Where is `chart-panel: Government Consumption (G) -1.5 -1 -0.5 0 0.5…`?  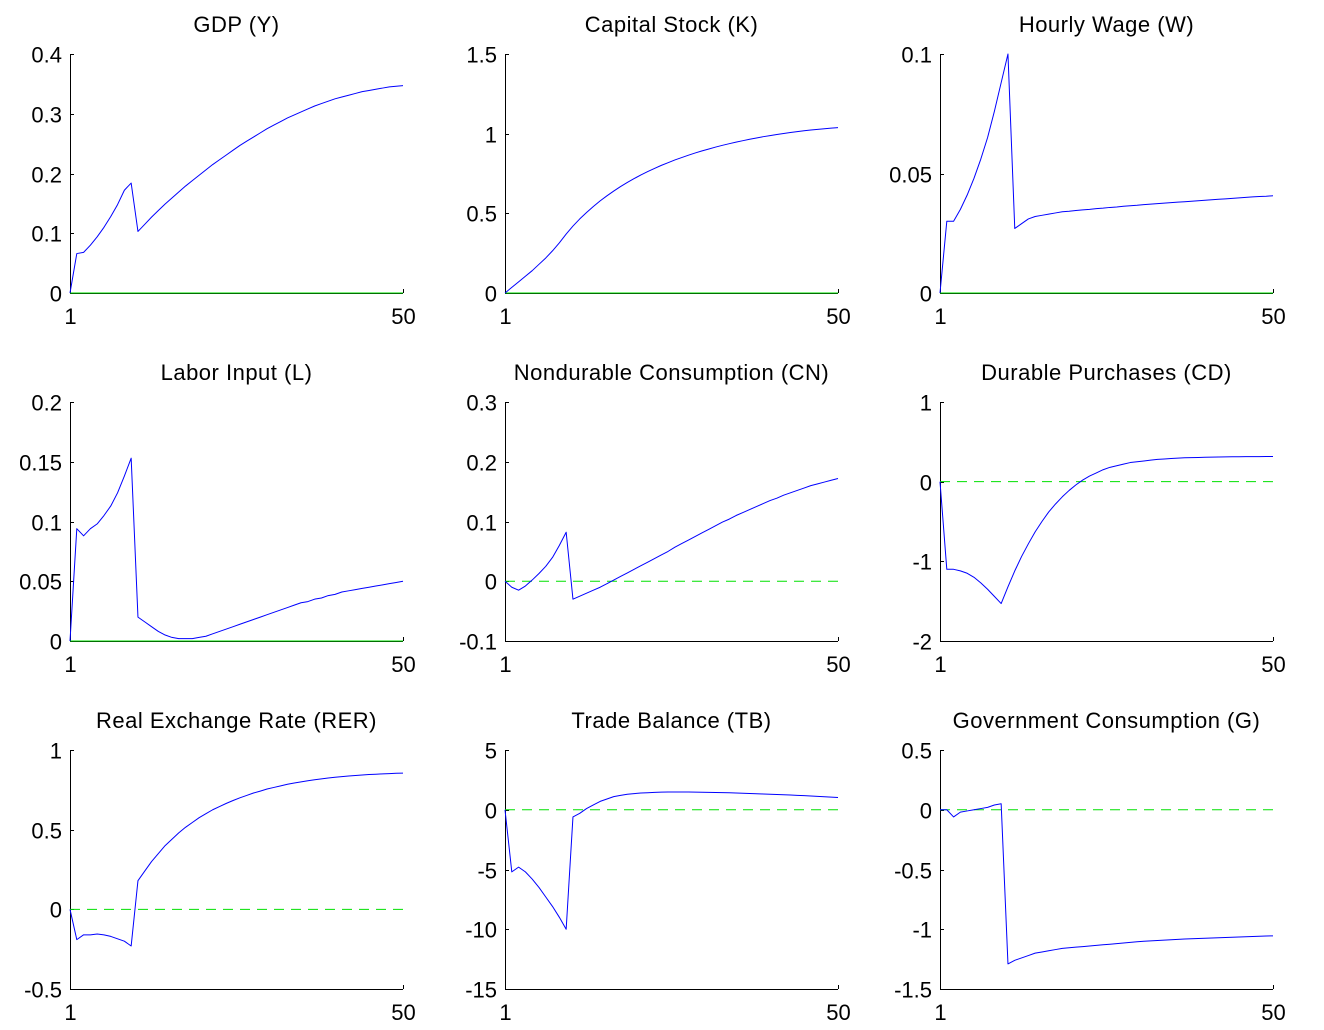
chart-panel: Government Consumption (G) -1.5 -1 -0.5 0 0.5… is located at coordinates (1090, 866).